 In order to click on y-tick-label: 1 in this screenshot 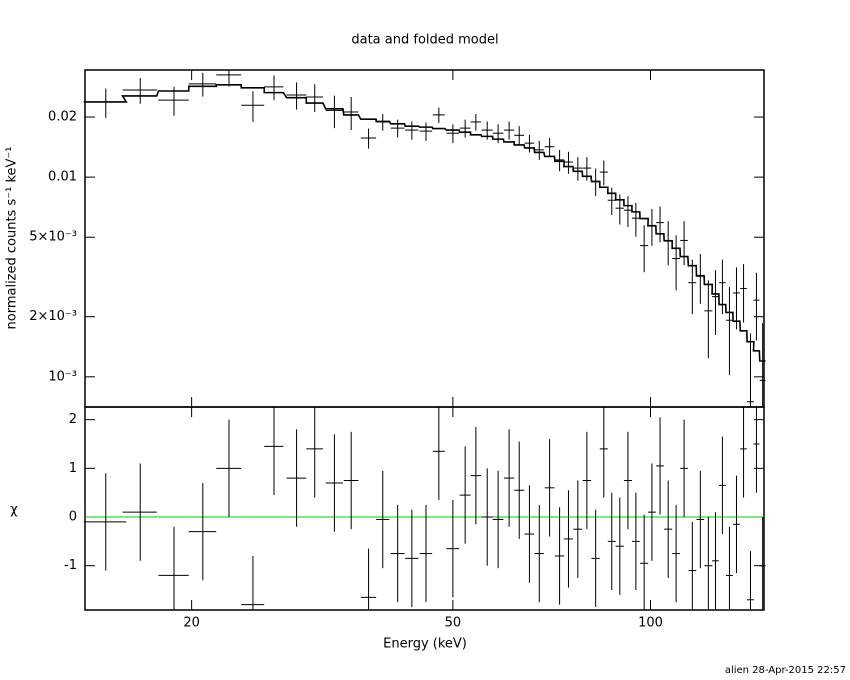, I will do `click(73, 468)`.